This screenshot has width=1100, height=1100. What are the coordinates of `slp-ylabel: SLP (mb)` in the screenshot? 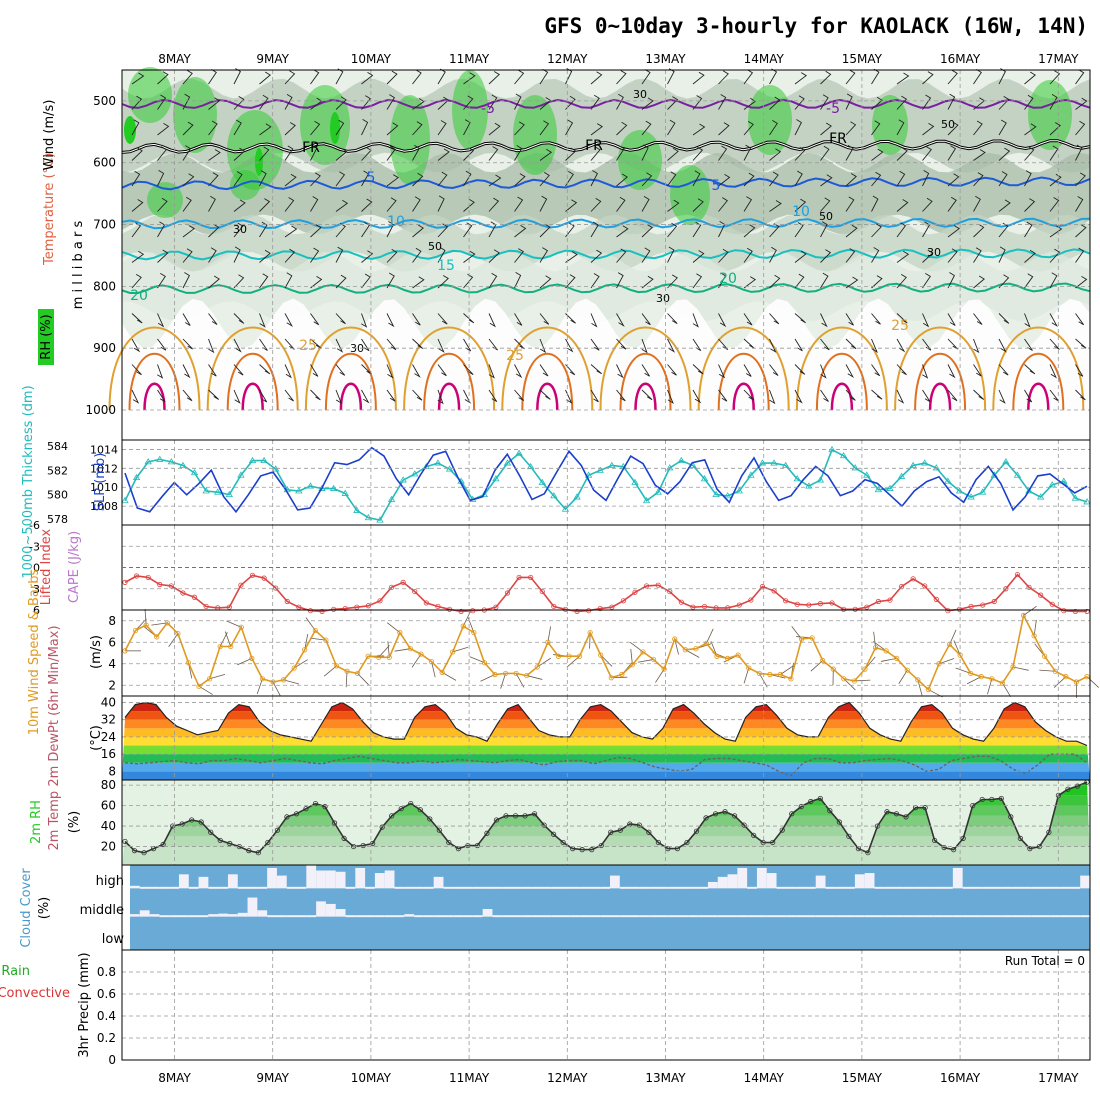 It's located at (100, 482).